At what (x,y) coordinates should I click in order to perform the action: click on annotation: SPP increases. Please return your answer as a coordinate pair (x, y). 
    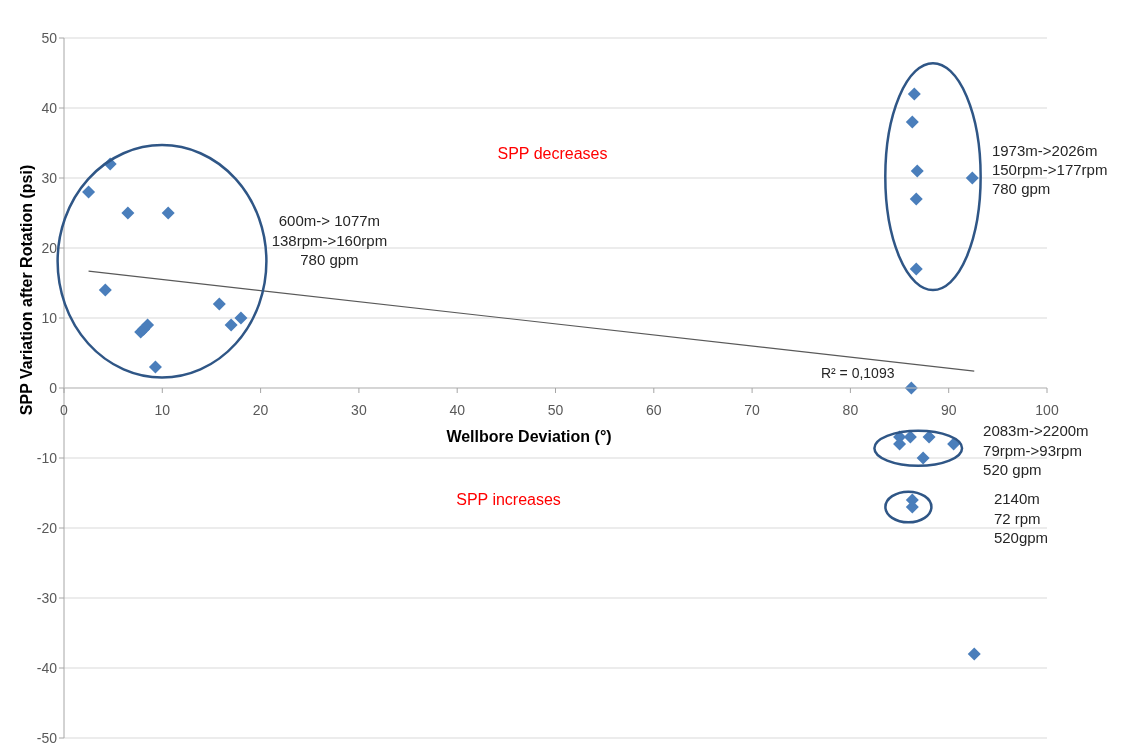
    Looking at the image, I should click on (508, 499).